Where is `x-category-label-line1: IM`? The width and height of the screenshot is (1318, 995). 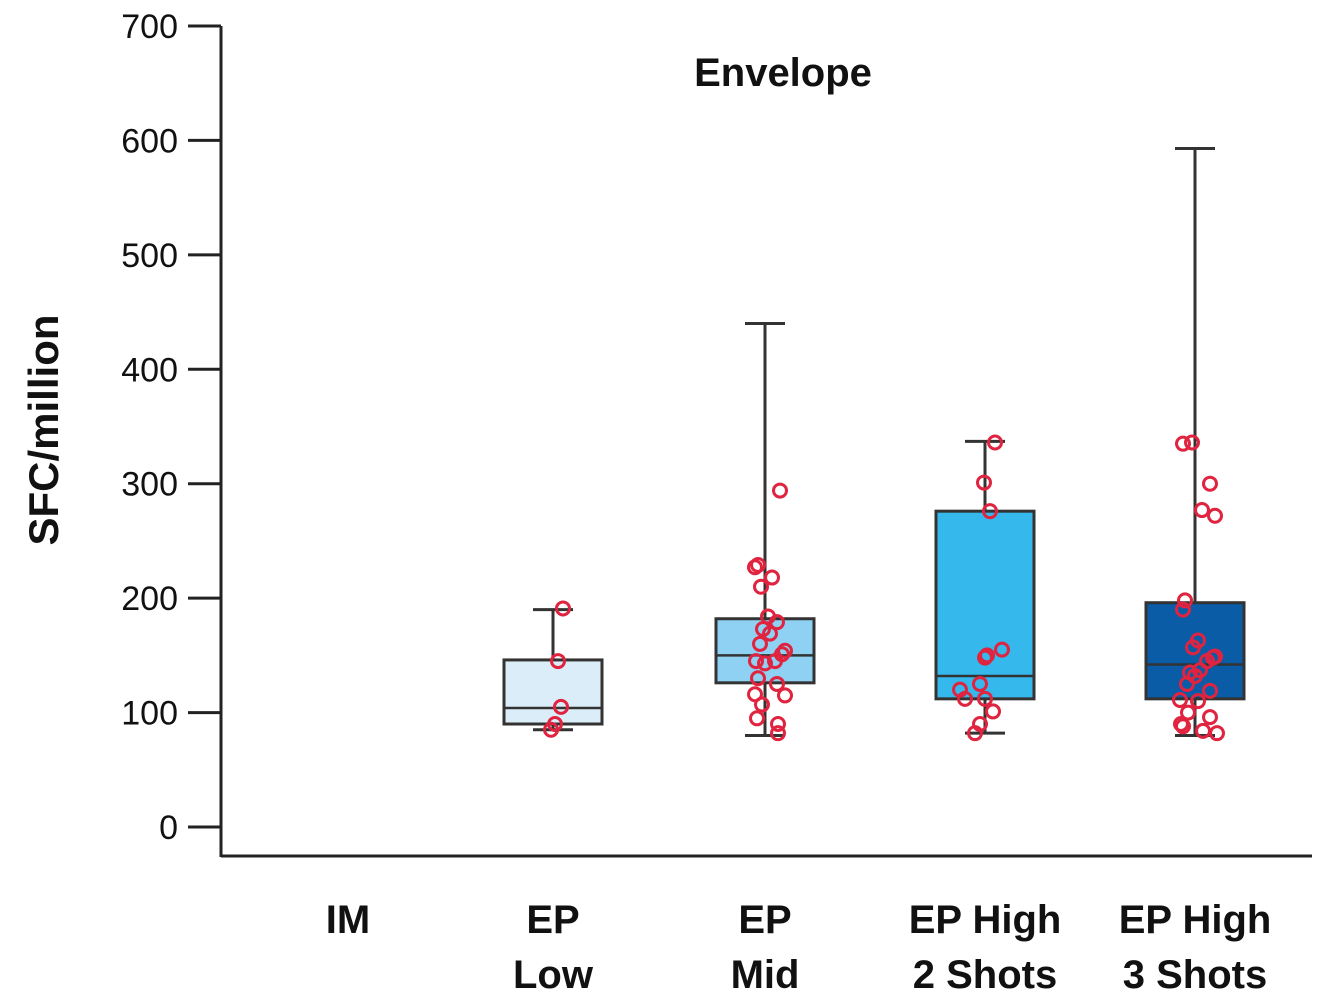
x-category-label-line1: IM is located at coordinates (348, 920).